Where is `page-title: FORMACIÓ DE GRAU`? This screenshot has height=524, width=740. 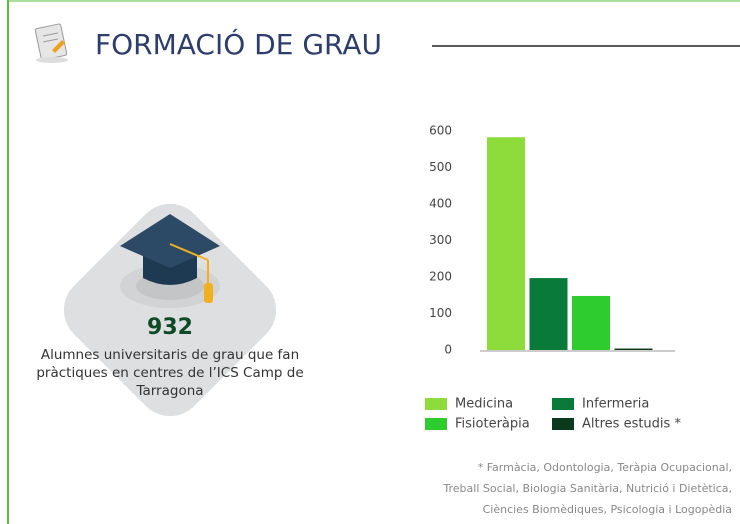
page-title: FORMACIÓ DE GRAU is located at coordinates (238, 44).